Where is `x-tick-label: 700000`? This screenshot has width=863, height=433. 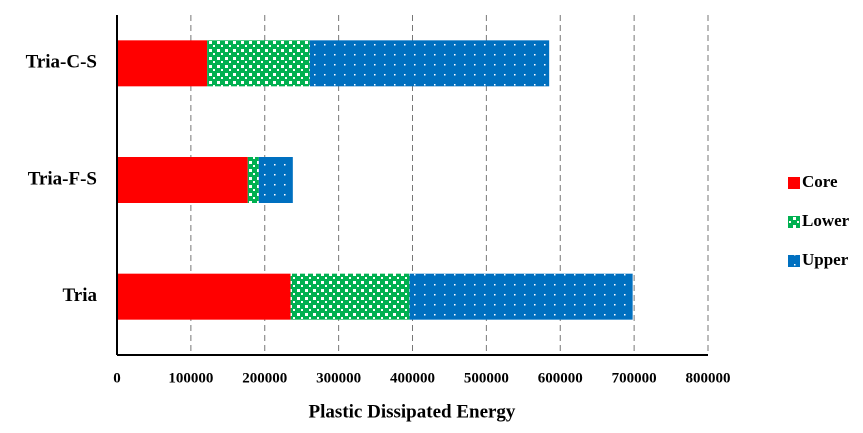
x-tick-label: 700000 is located at coordinates (634, 378).